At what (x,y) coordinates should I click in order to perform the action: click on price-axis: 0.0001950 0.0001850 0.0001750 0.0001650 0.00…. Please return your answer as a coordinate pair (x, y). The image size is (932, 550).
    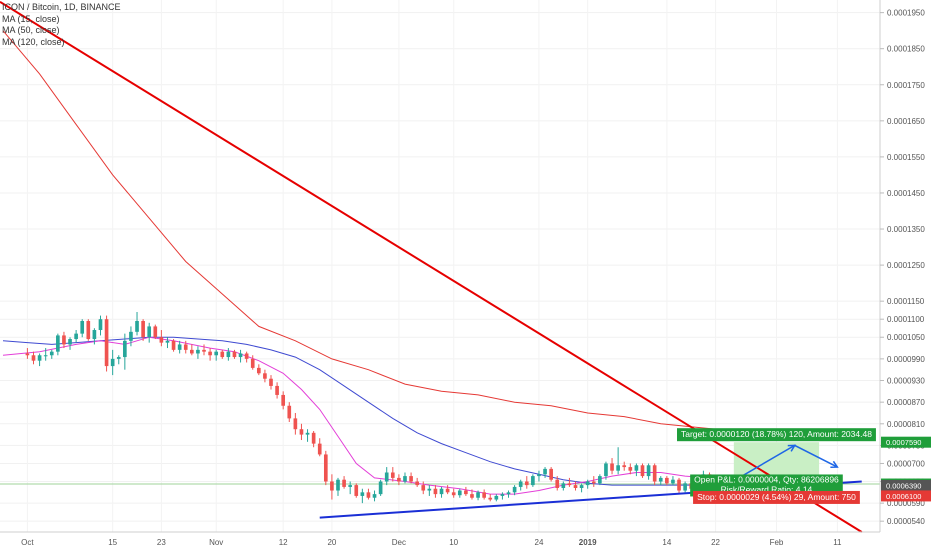
    Looking at the image, I should click on (902, 268).